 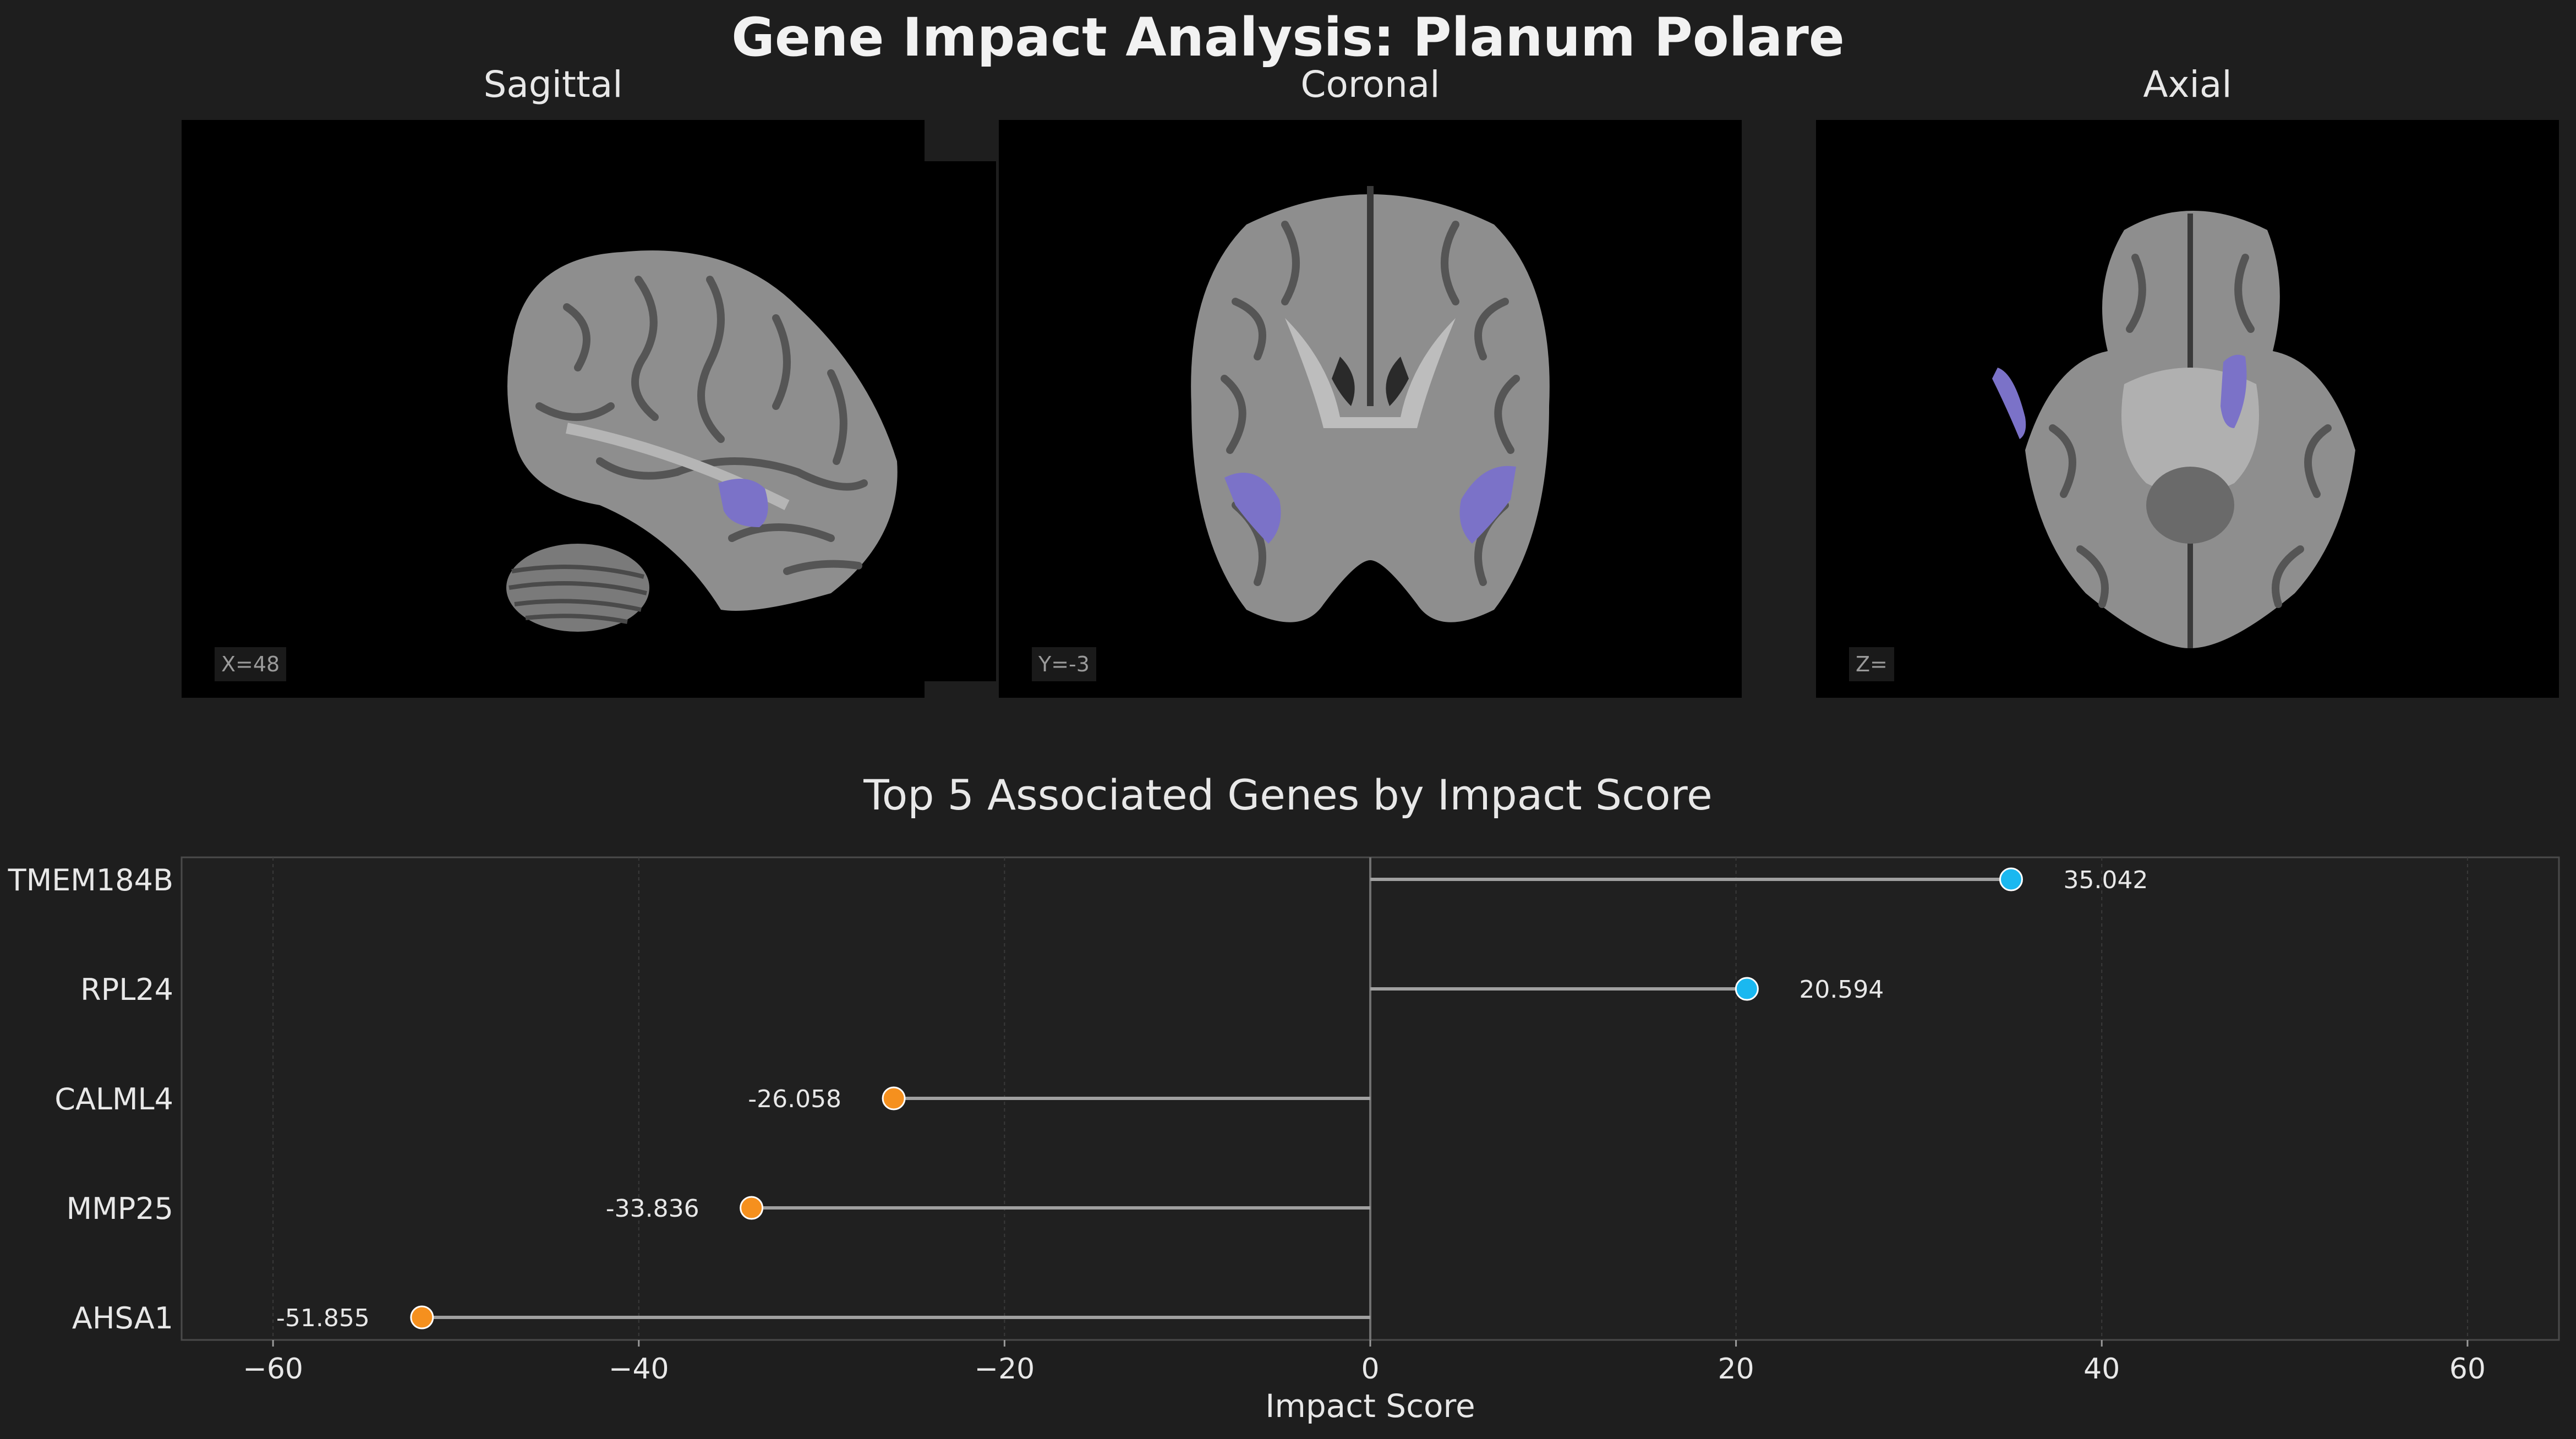 I want to click on y-category-label: RPL24, so click(x=126, y=989).